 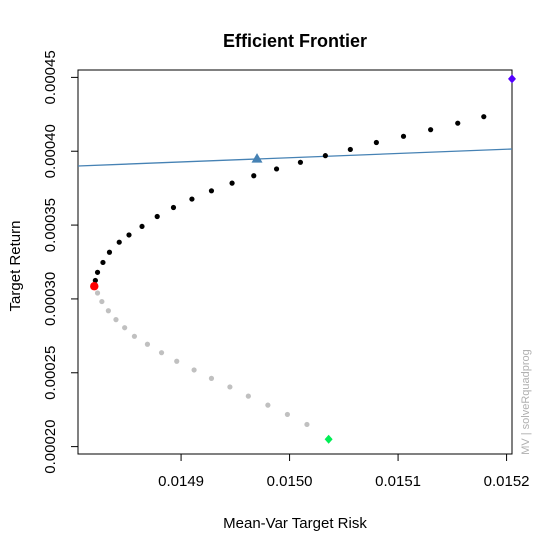 I want to click on y-tick-label: 0.00040, so click(x=50, y=151).